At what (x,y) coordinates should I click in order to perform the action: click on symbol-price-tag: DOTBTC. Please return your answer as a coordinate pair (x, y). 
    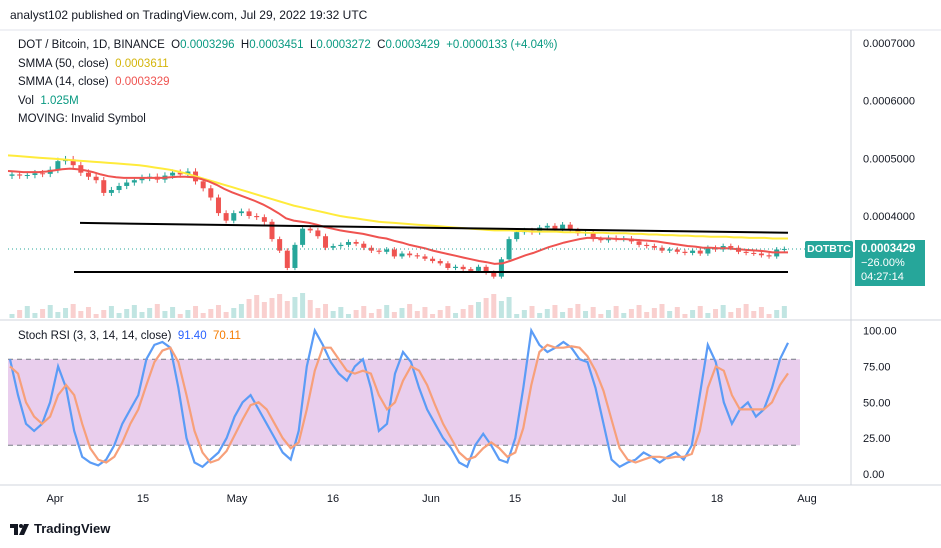
    Looking at the image, I should click on (829, 249).